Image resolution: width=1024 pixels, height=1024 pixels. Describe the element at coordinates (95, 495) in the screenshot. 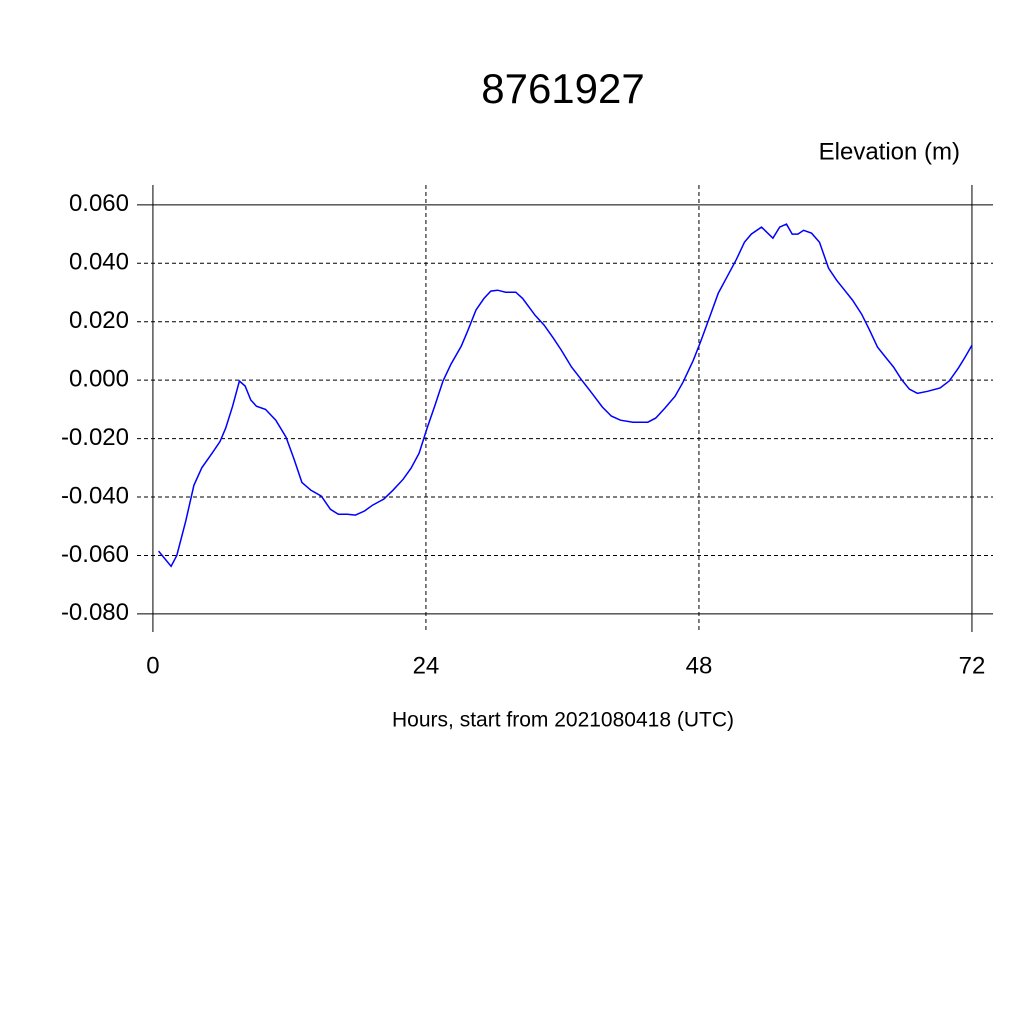

I see `y-tick-label: -0.040` at that location.